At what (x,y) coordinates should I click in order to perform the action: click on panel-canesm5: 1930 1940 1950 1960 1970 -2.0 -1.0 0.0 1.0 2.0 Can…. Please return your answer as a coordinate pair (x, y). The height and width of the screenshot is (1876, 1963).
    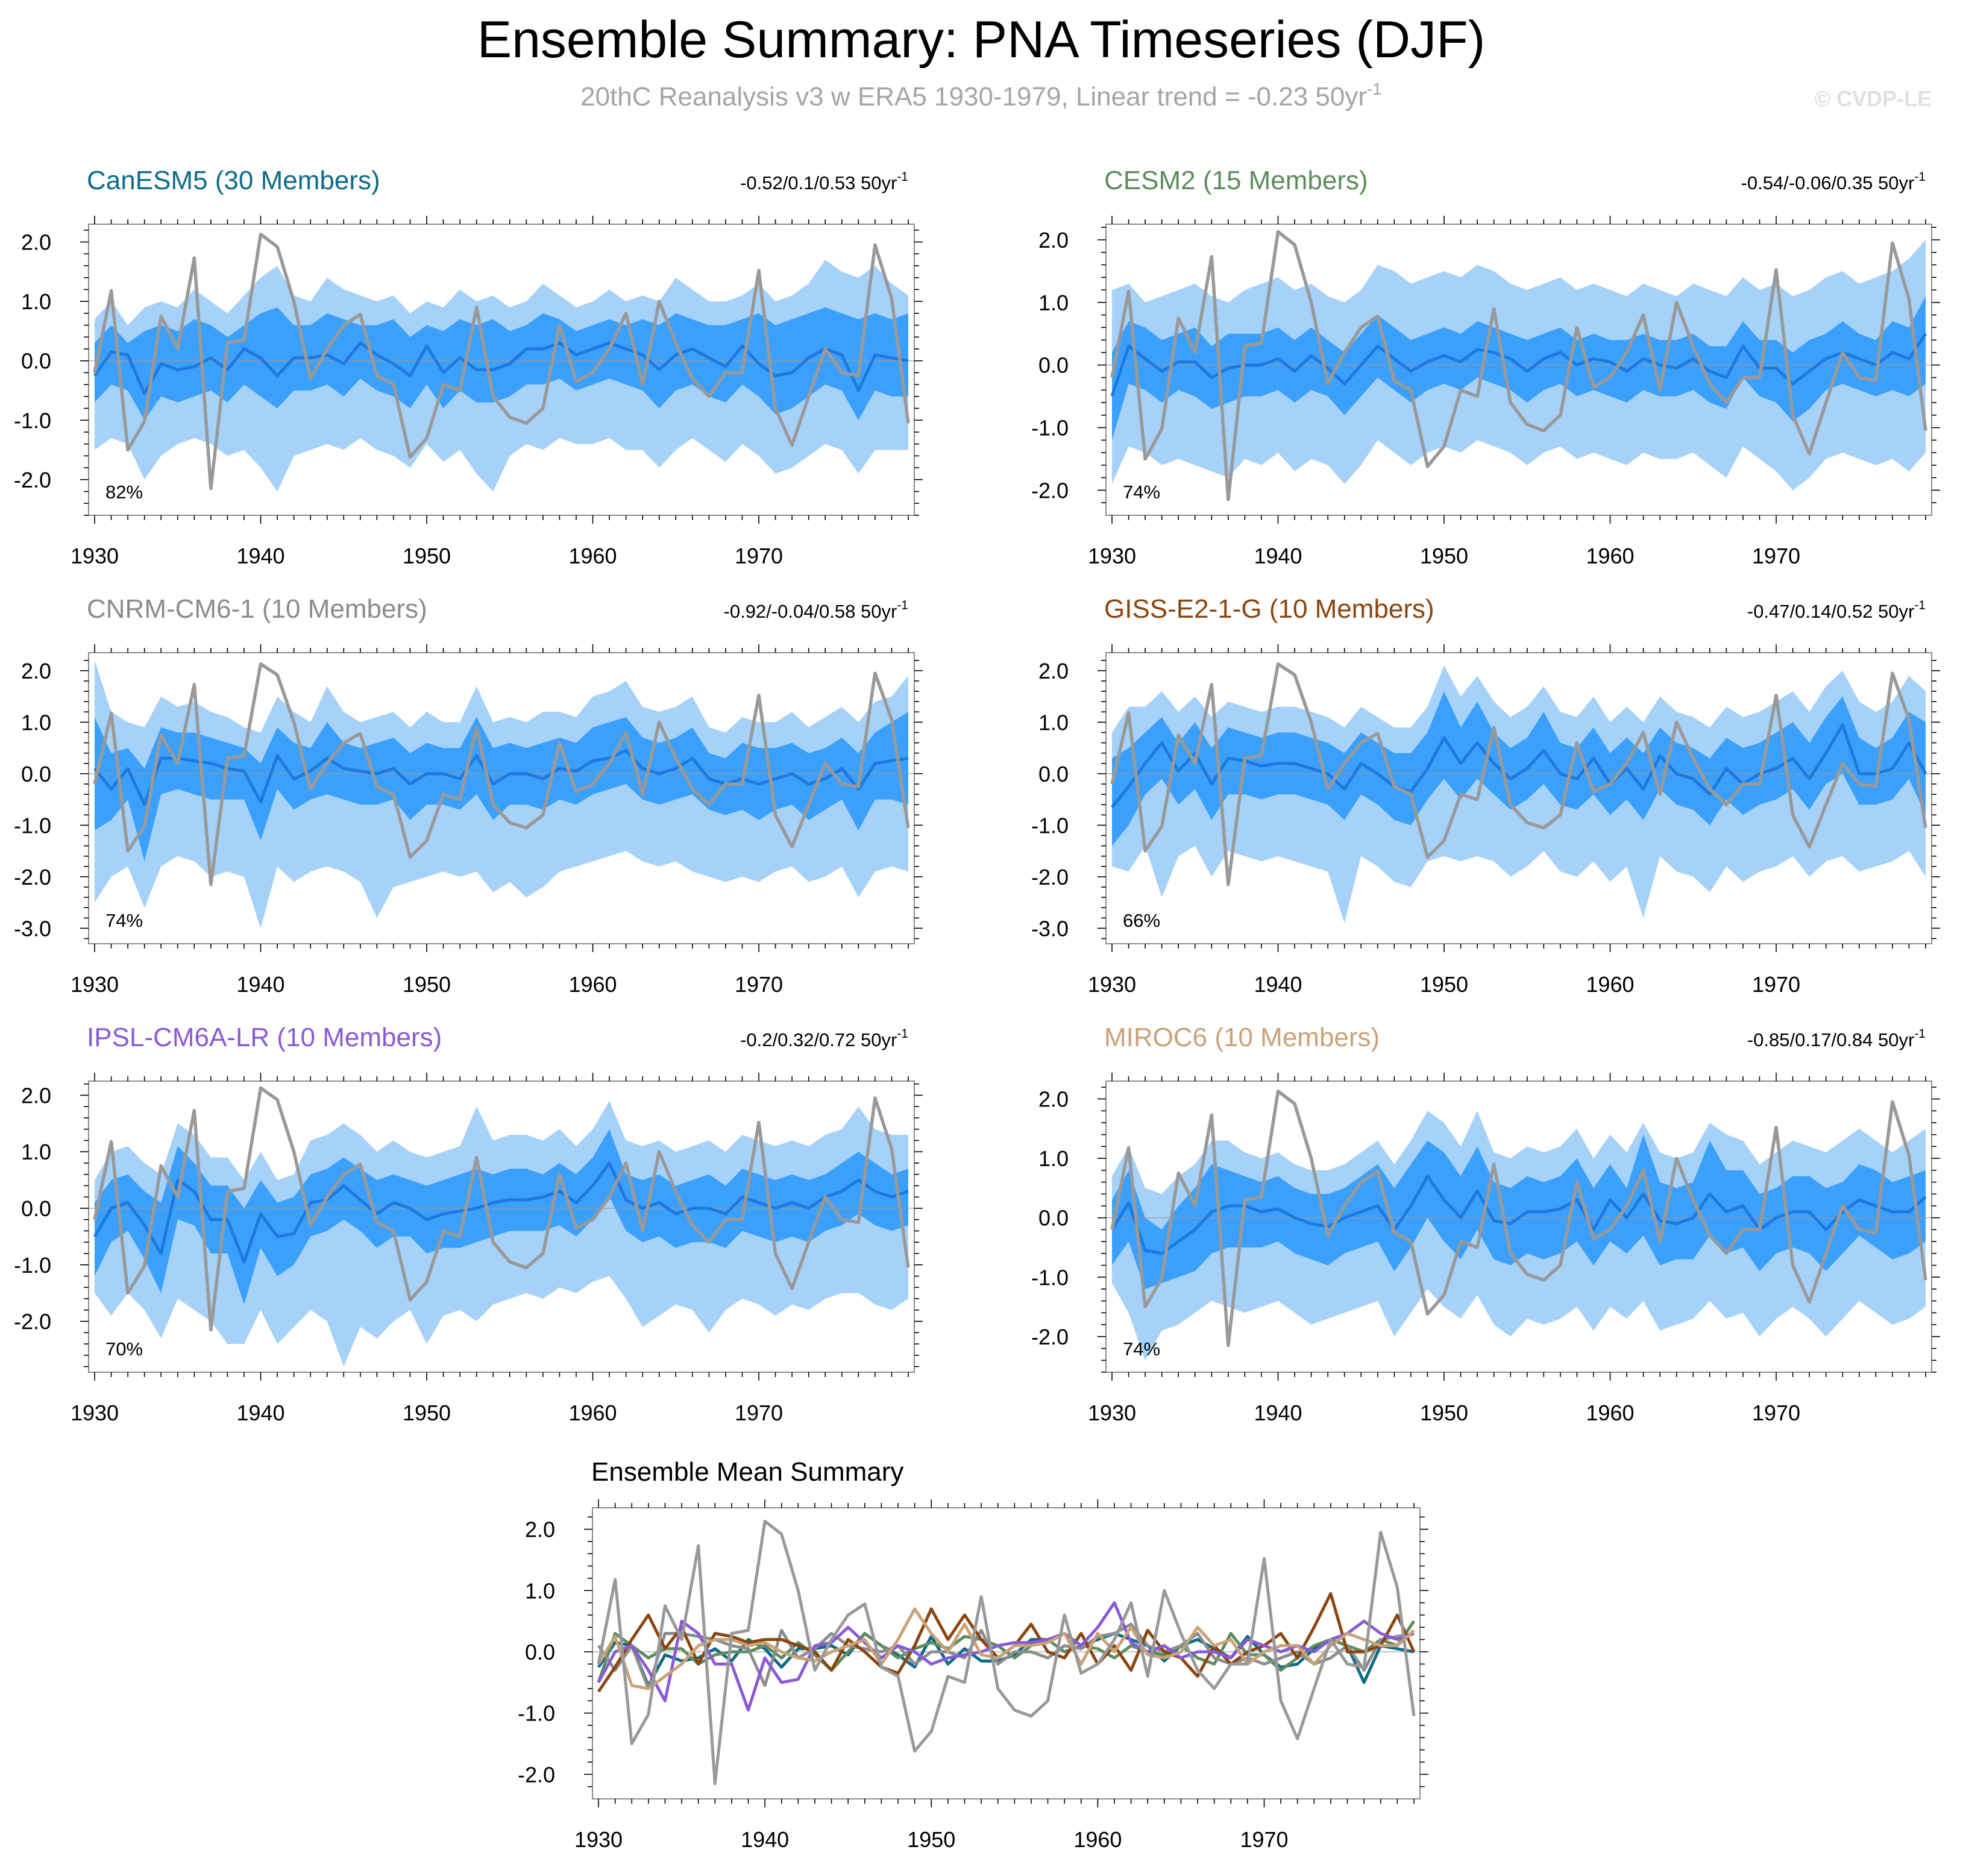
    Looking at the image, I should click on (468, 367).